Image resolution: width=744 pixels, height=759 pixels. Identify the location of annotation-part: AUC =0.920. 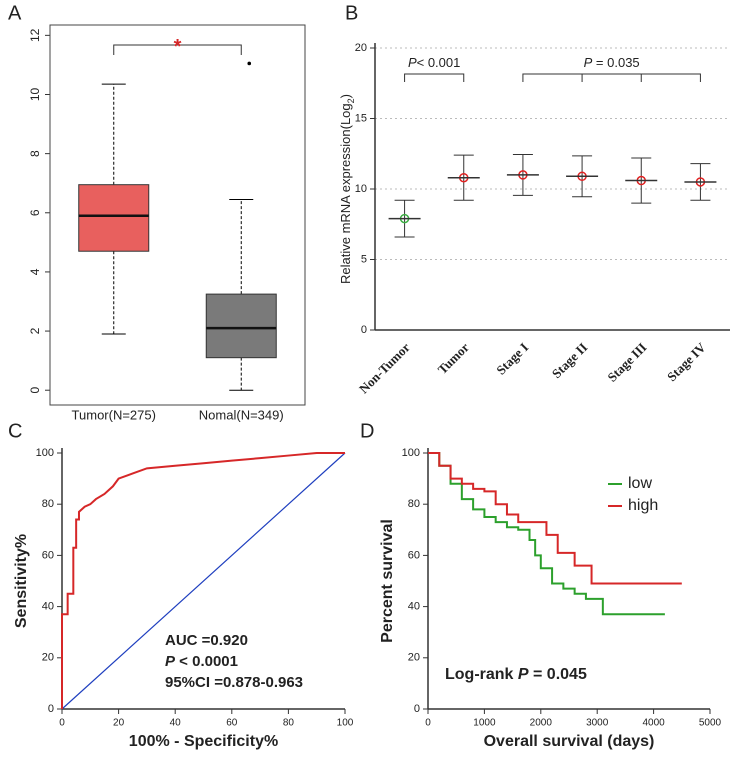
(206, 640).